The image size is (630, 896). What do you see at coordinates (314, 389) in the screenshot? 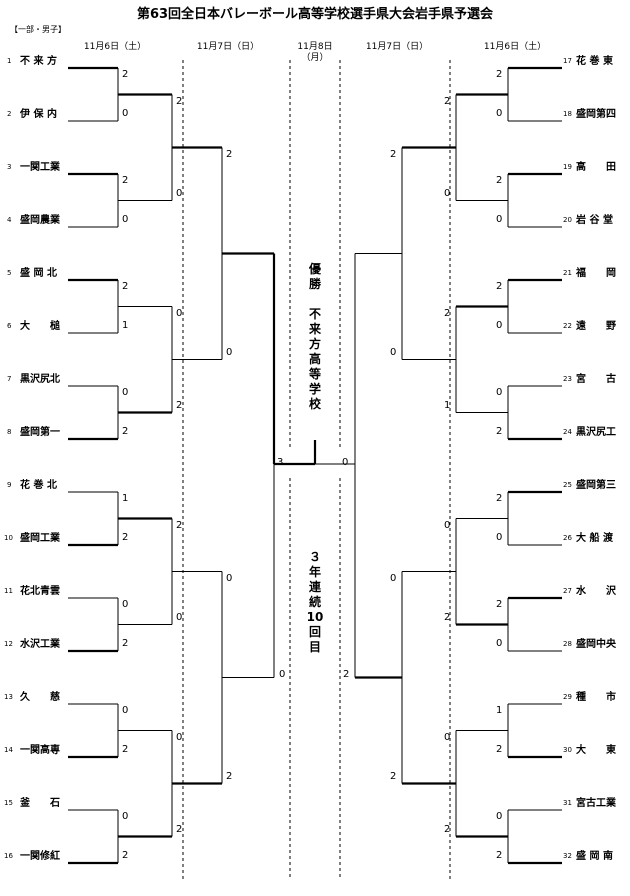
I see `champion-char: 学` at bounding box center [314, 389].